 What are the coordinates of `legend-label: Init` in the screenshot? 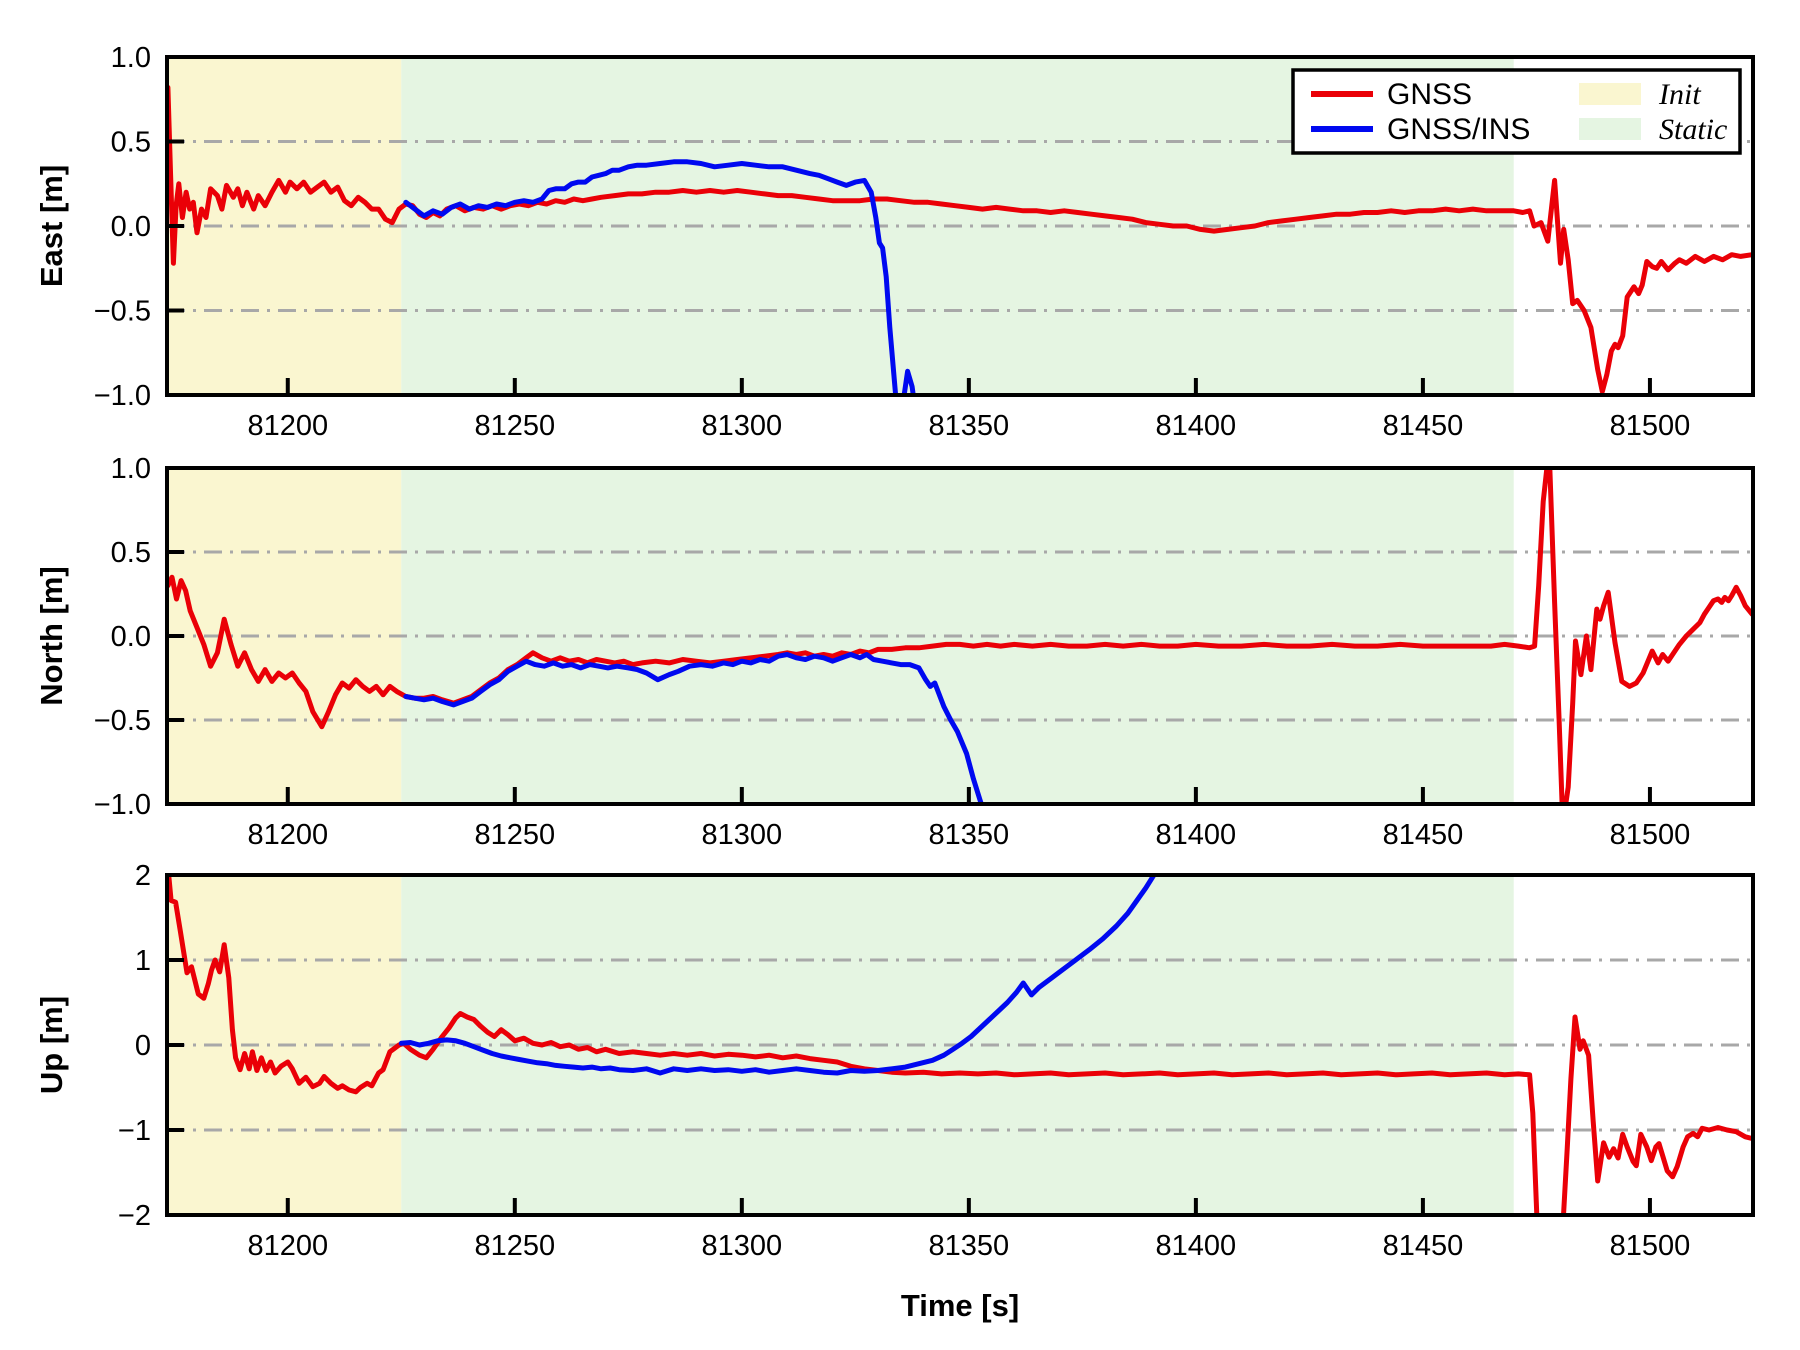 It's located at (1679, 94).